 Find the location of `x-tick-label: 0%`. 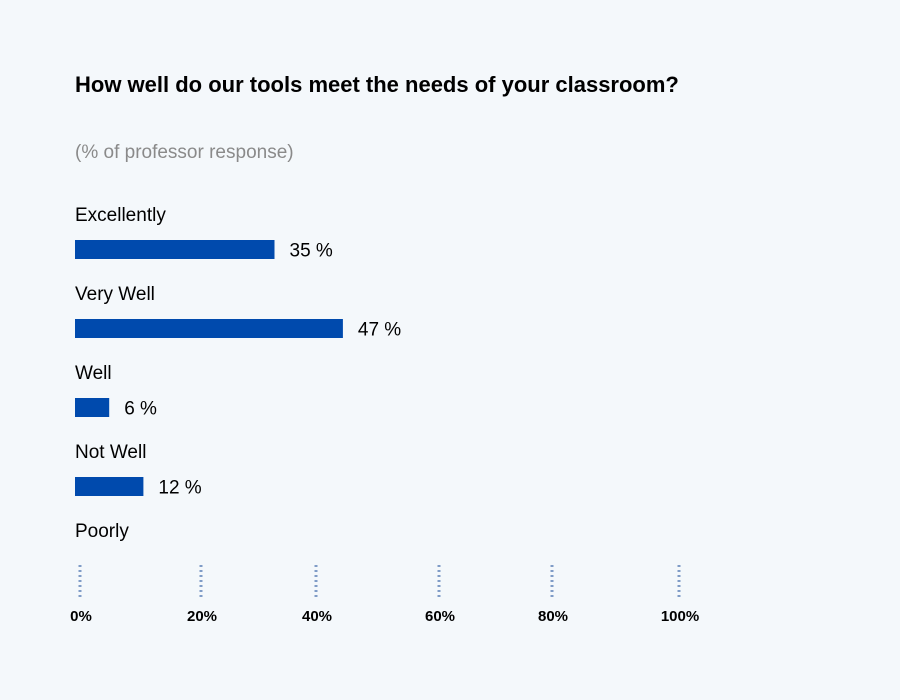

x-tick-label: 0% is located at coordinates (81, 616).